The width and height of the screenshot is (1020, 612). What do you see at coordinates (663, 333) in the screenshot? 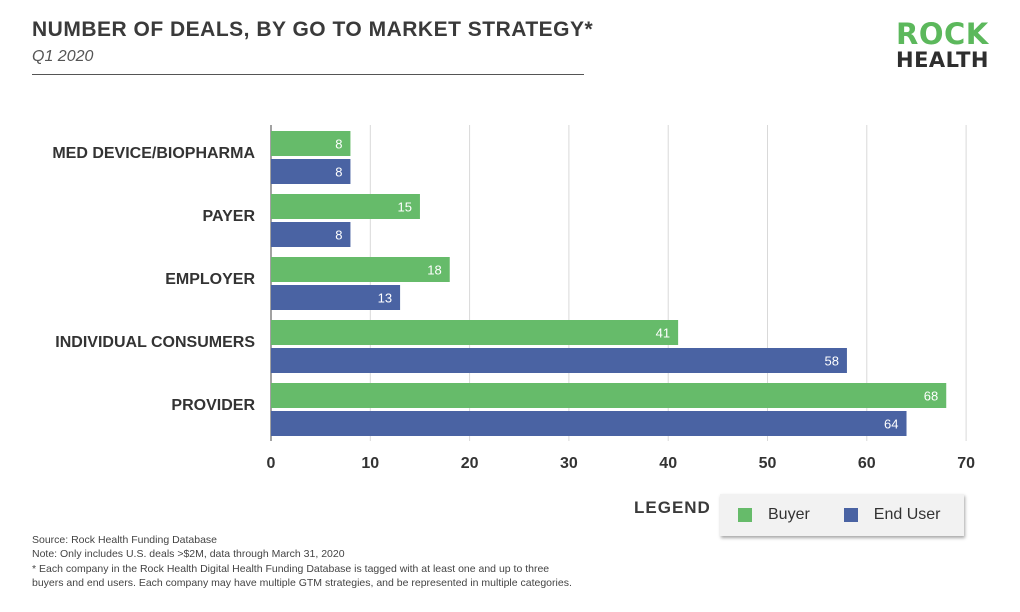
I see `data-label-buyer-3: 41` at bounding box center [663, 333].